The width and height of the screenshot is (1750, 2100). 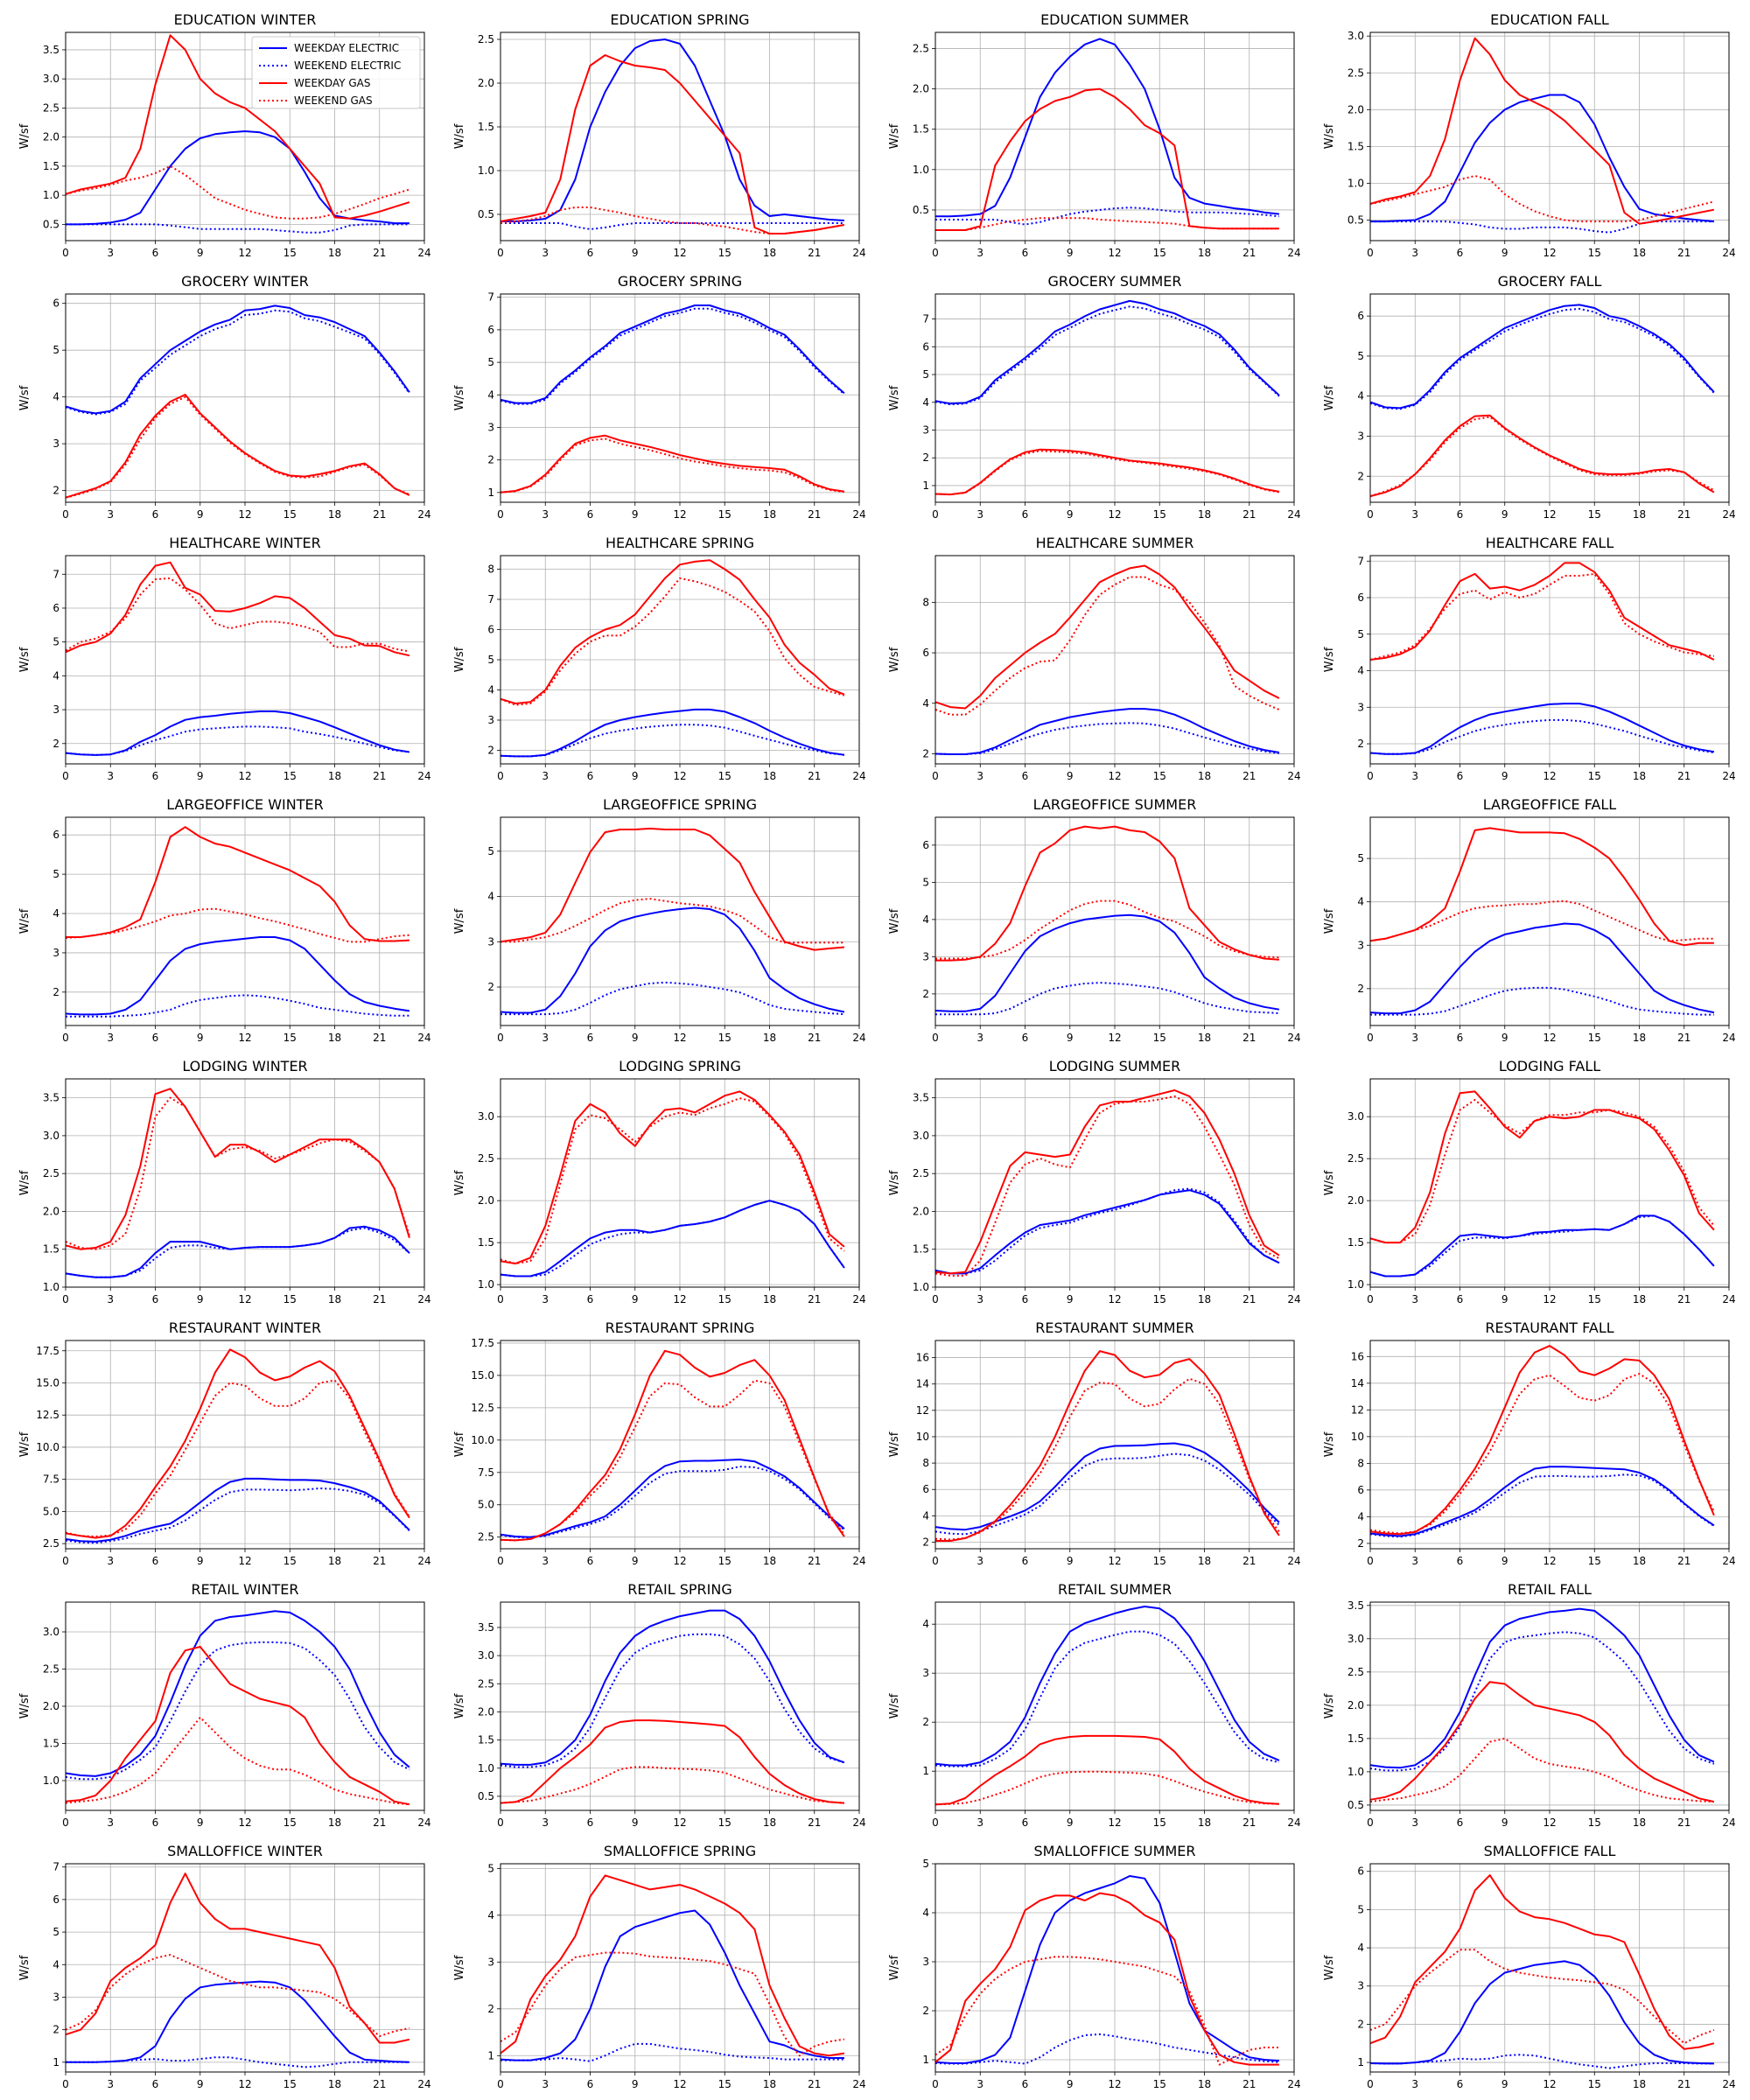 What do you see at coordinates (245, 1589) in the screenshot?
I see `panel-title: RETAIL WINTER` at bounding box center [245, 1589].